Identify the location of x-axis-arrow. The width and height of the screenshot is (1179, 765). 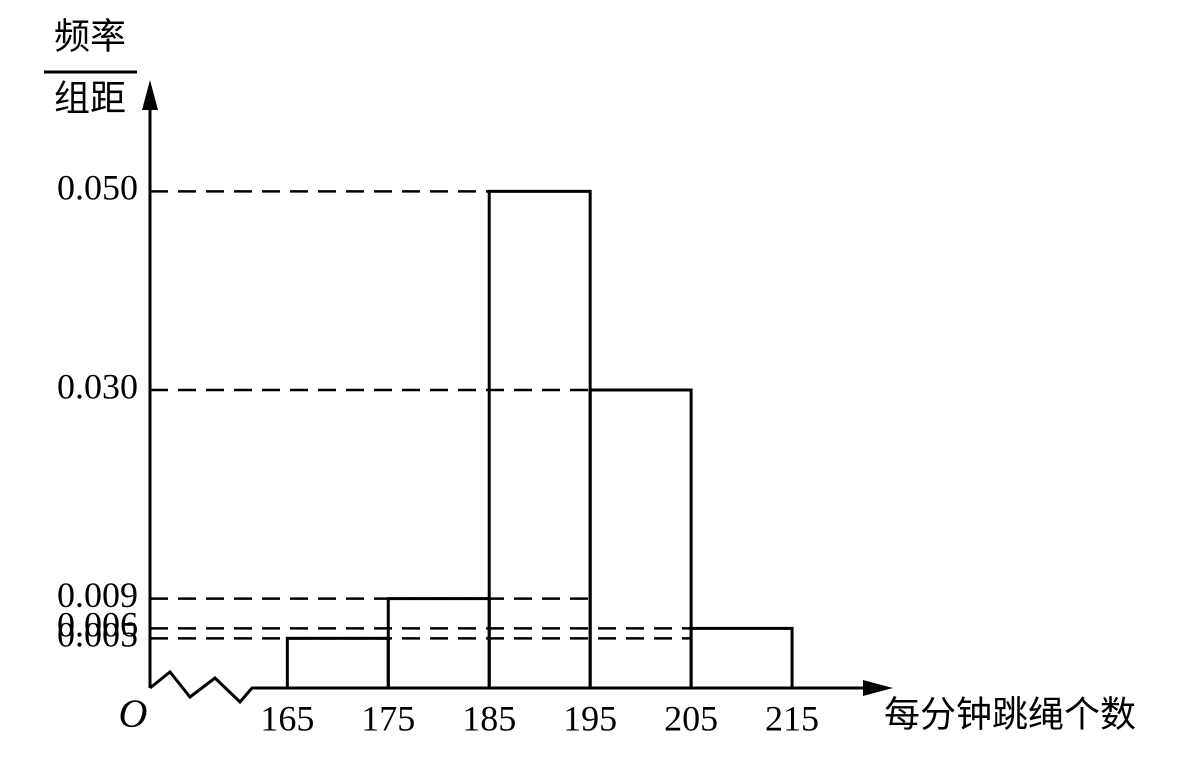
(878, 688).